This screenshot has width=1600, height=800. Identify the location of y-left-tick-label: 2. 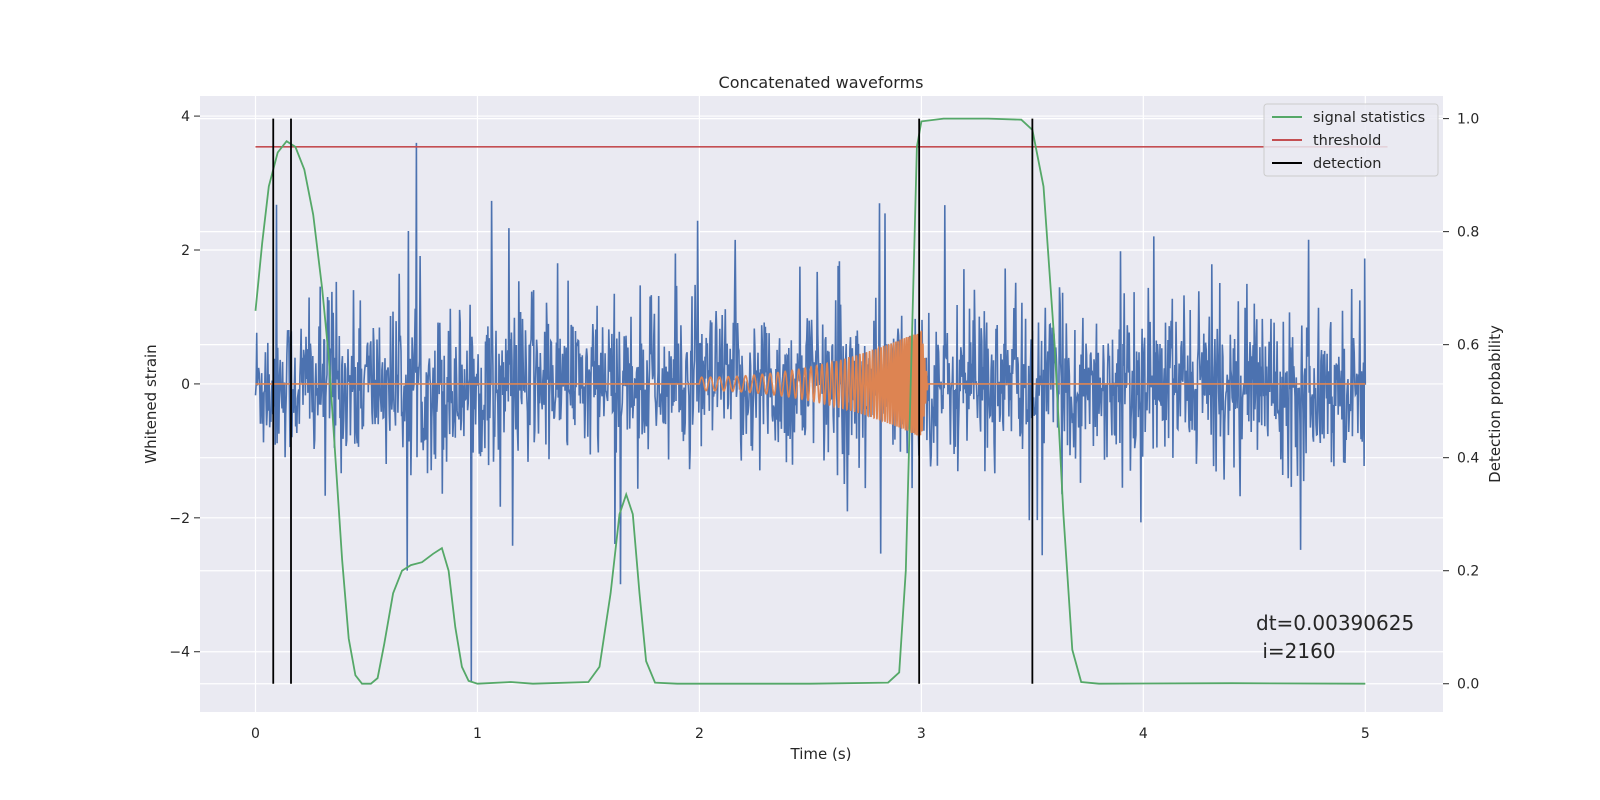
(185, 251).